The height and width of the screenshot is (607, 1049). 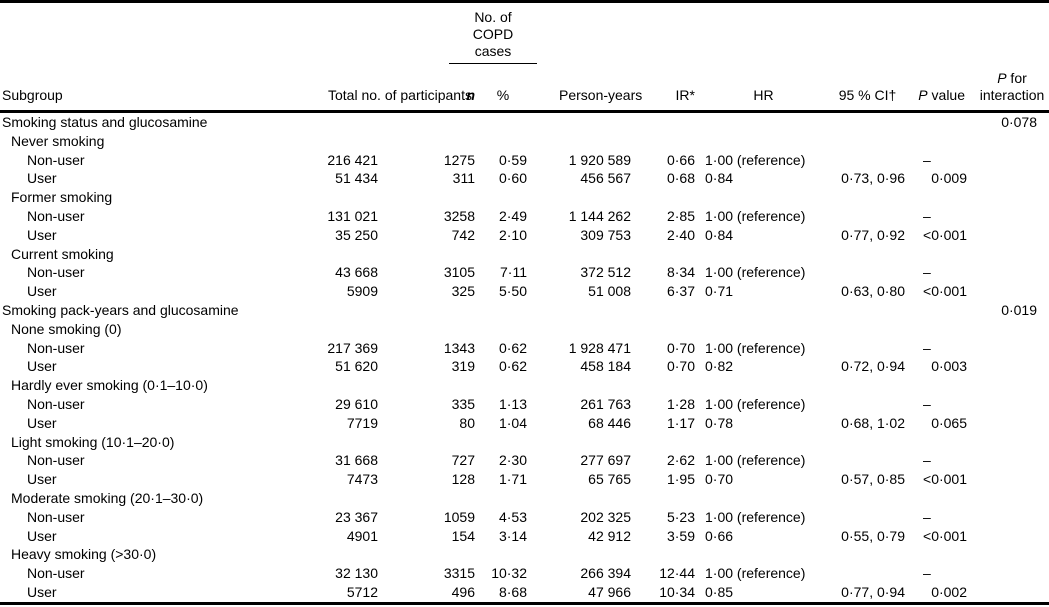 I want to click on person-years-cell: 68 446, so click(x=609, y=422).